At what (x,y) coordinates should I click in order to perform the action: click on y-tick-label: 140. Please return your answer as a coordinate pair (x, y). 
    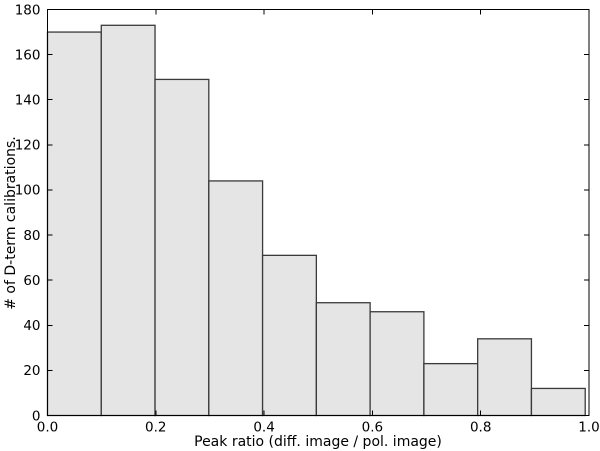
    Looking at the image, I should click on (28, 101).